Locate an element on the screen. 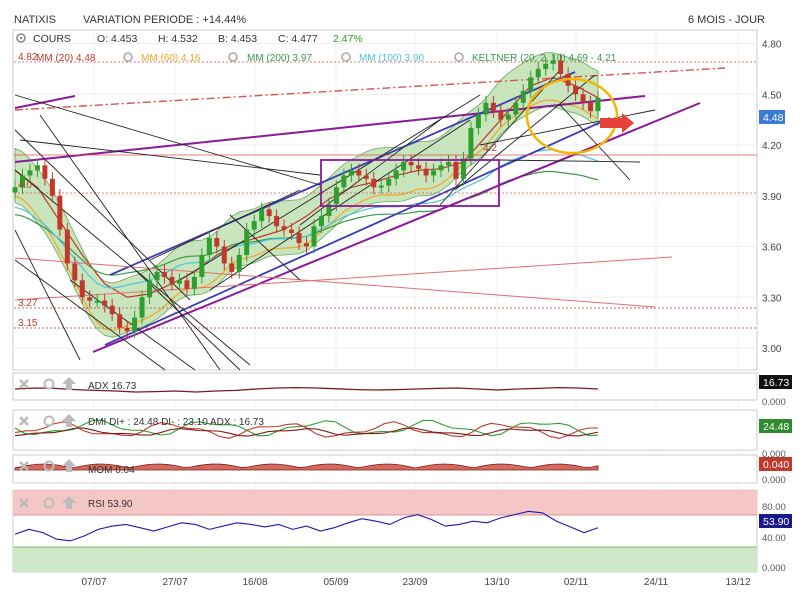 The width and height of the screenshot is (810, 596). dmi-badge is located at coordinates (775, 426).